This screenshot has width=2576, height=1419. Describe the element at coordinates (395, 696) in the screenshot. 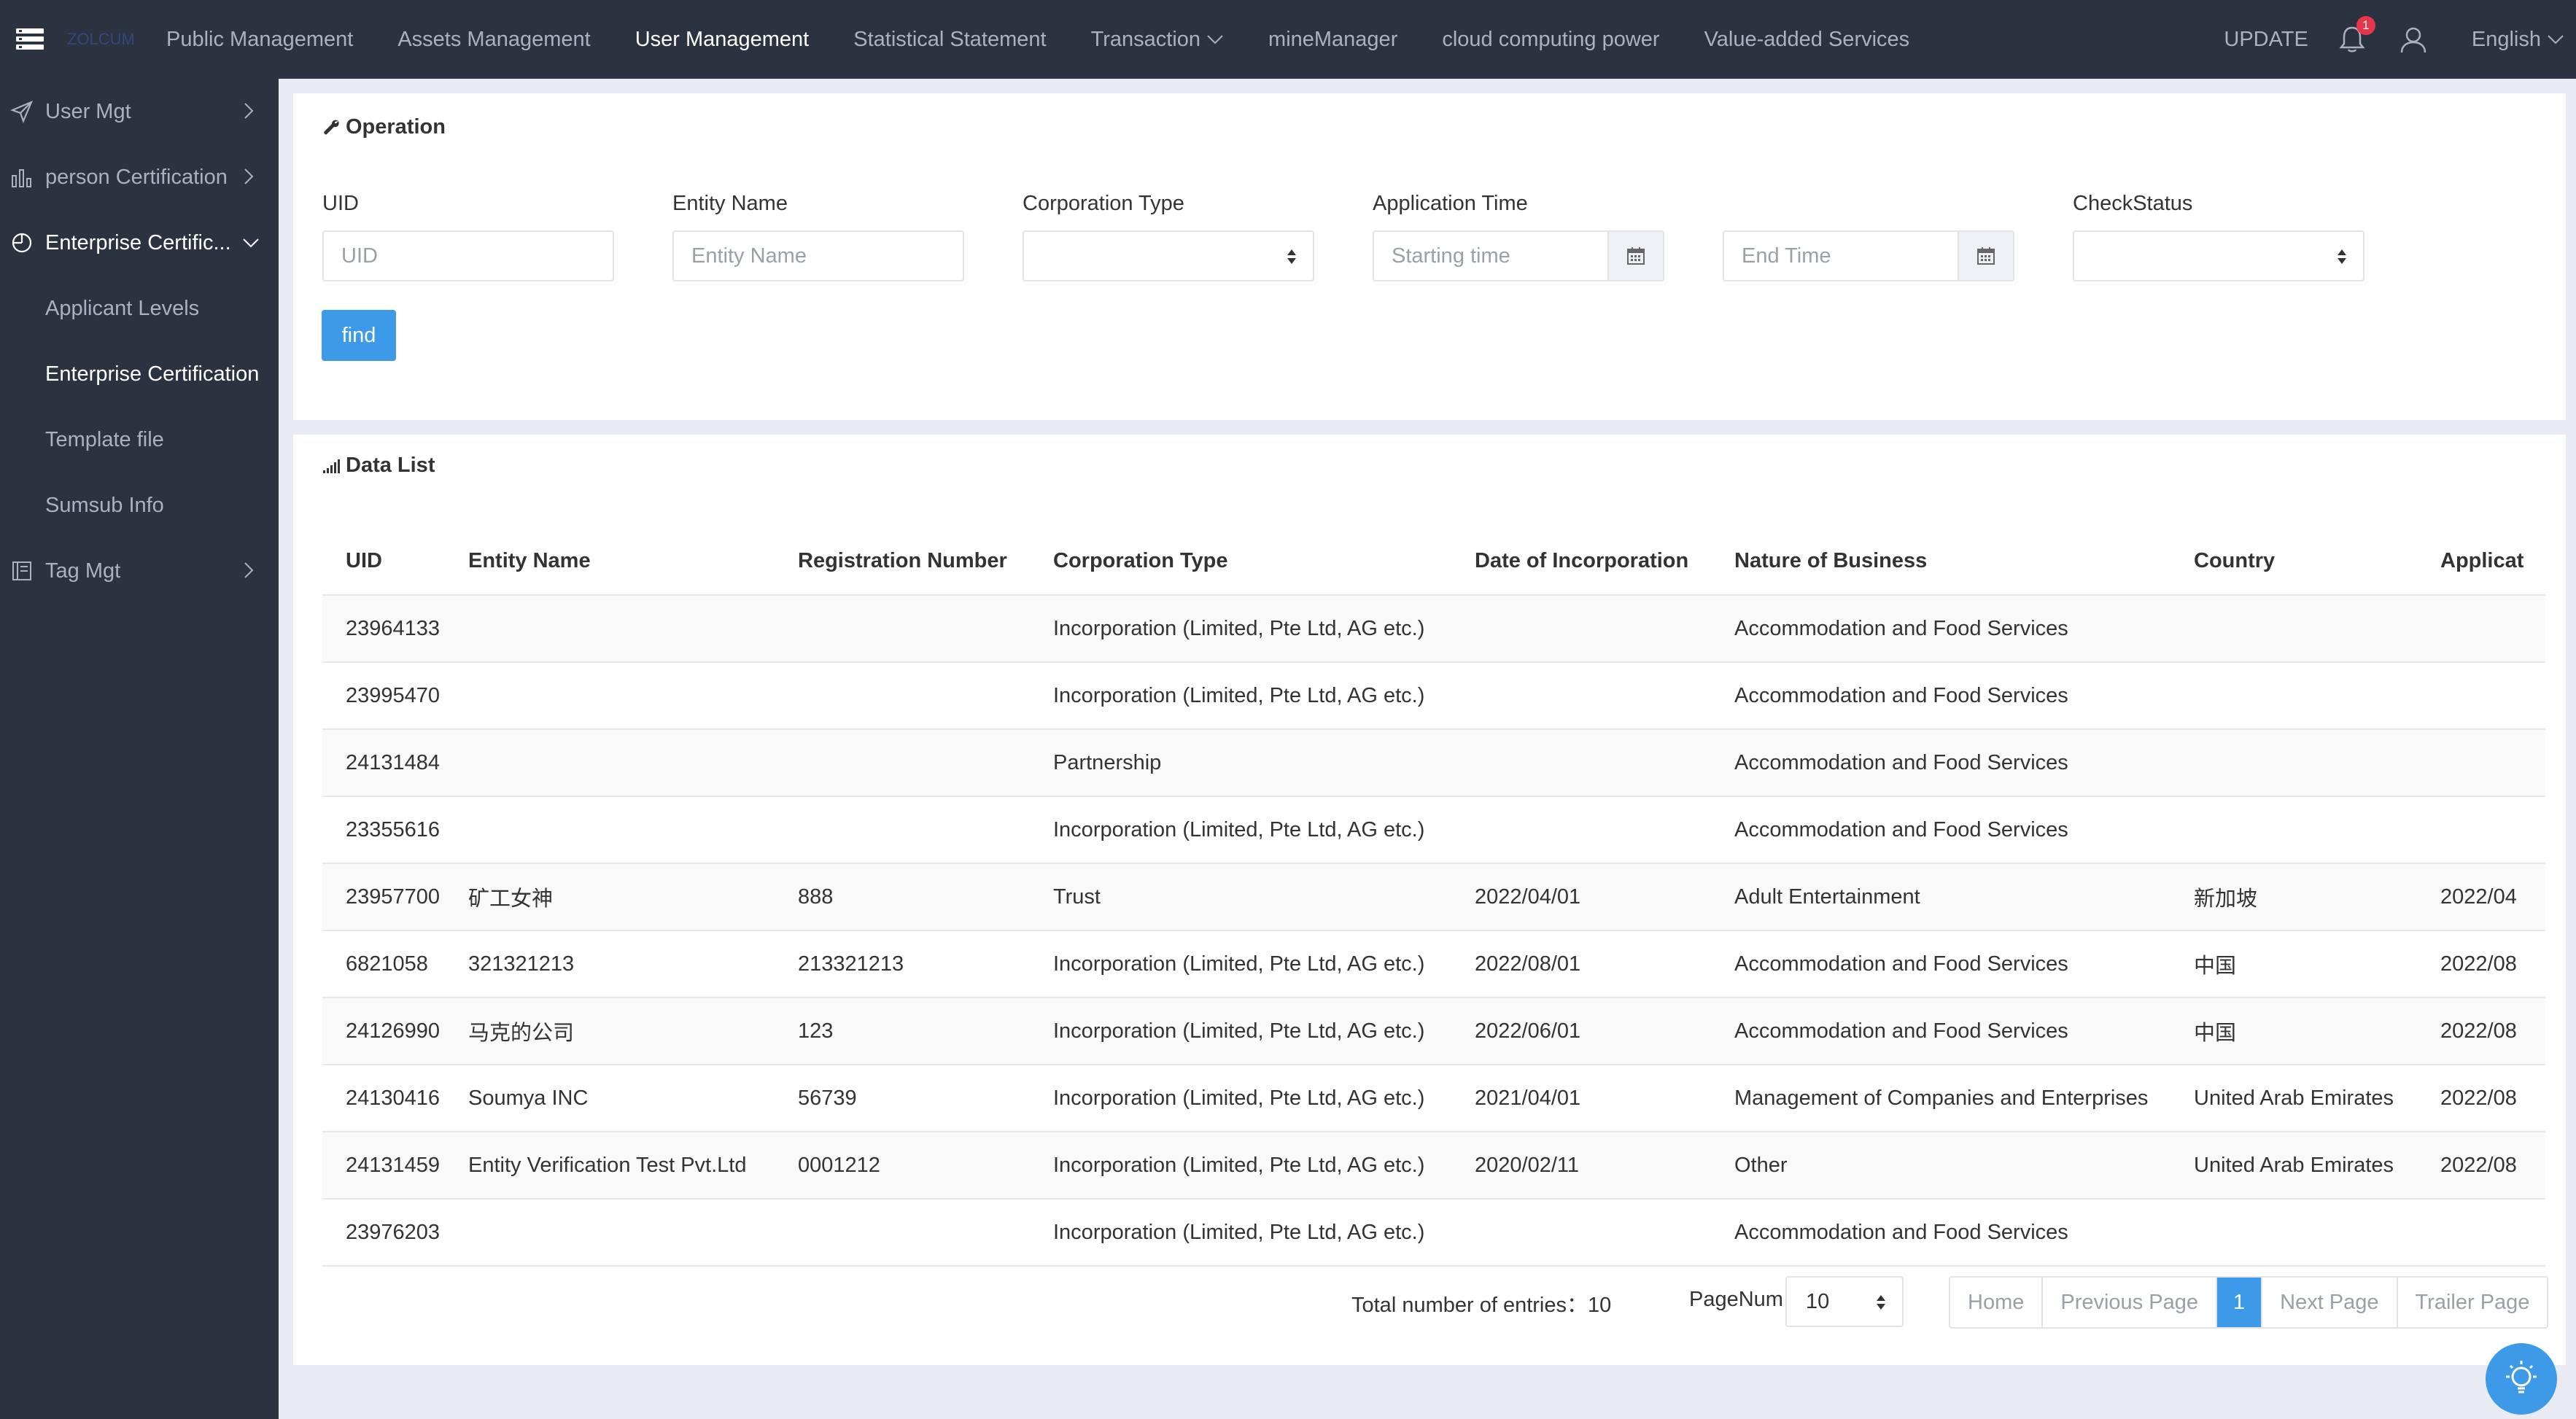

I see `table-cell: 23995470` at that location.